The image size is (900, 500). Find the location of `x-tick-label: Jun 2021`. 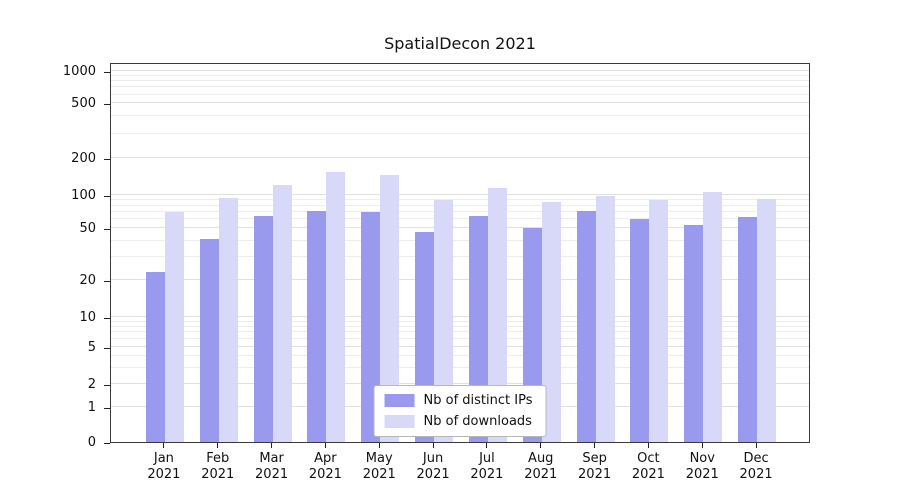

x-tick-label: Jun 2021 is located at coordinates (433, 466).